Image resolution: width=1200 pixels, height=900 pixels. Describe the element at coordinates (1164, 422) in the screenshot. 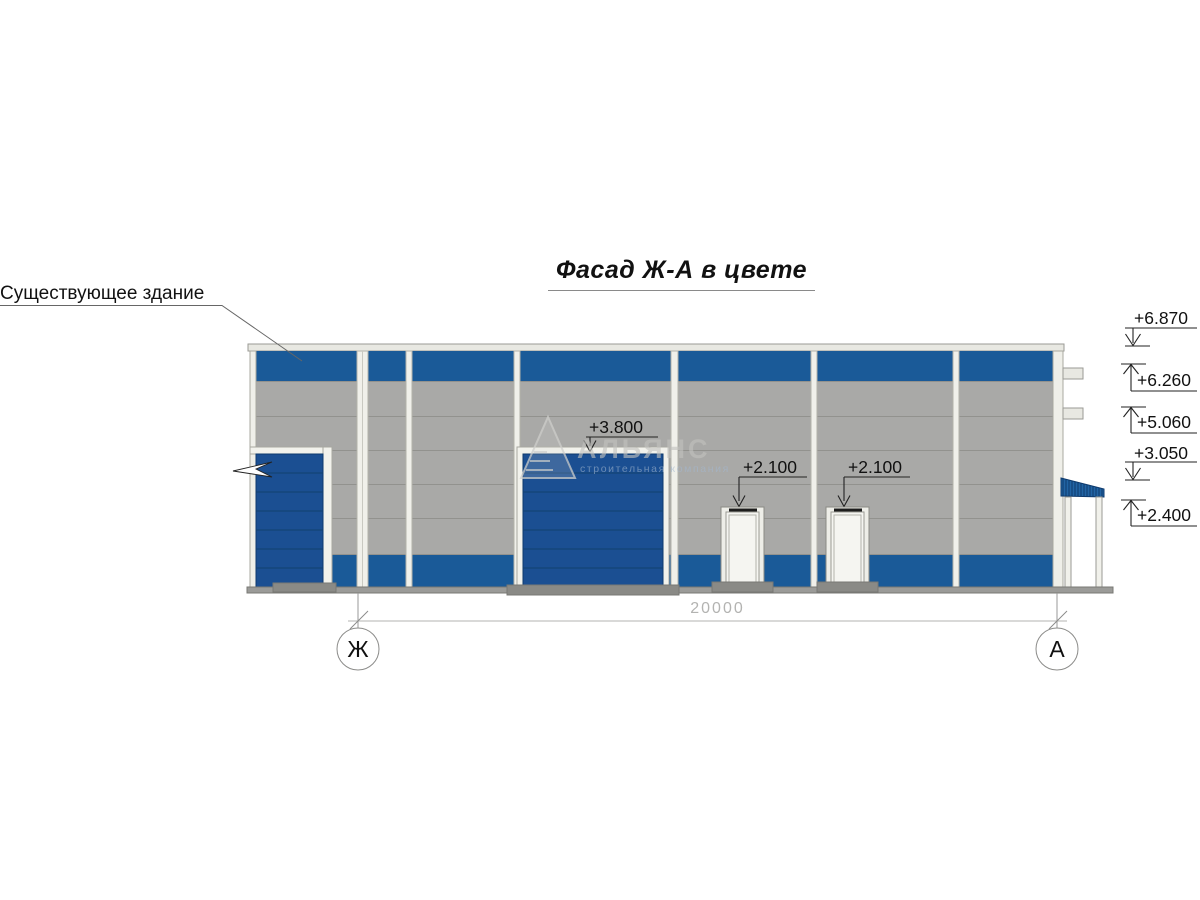

I see `elevation-label-5060: +5.060` at that location.